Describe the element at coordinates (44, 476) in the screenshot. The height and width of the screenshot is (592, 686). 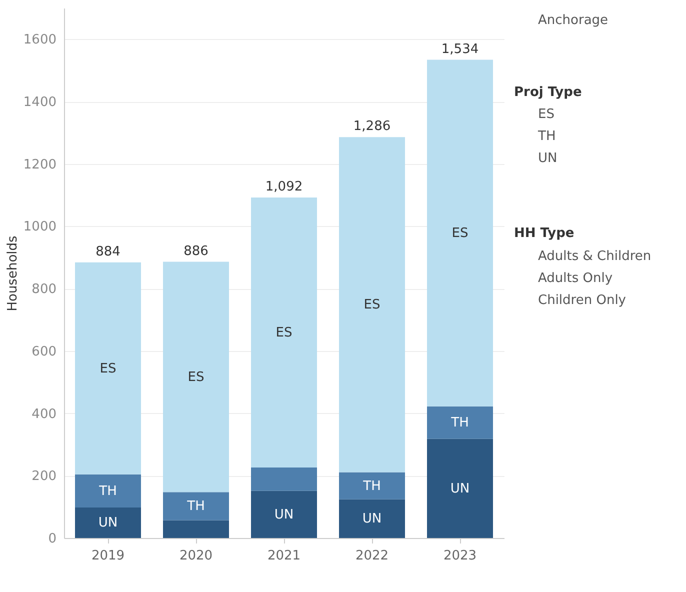
I see `y-tick-label: 200` at that location.